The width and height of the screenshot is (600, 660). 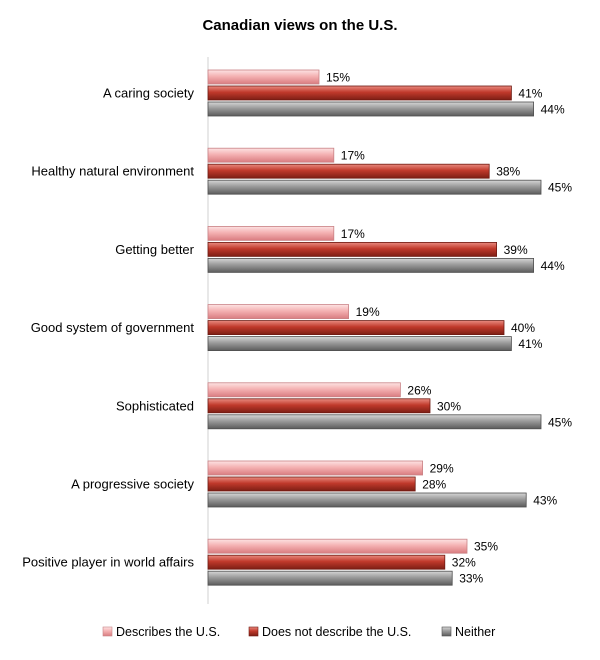 What do you see at coordinates (486, 547) in the screenshot?
I see `data-label: 35%` at bounding box center [486, 547].